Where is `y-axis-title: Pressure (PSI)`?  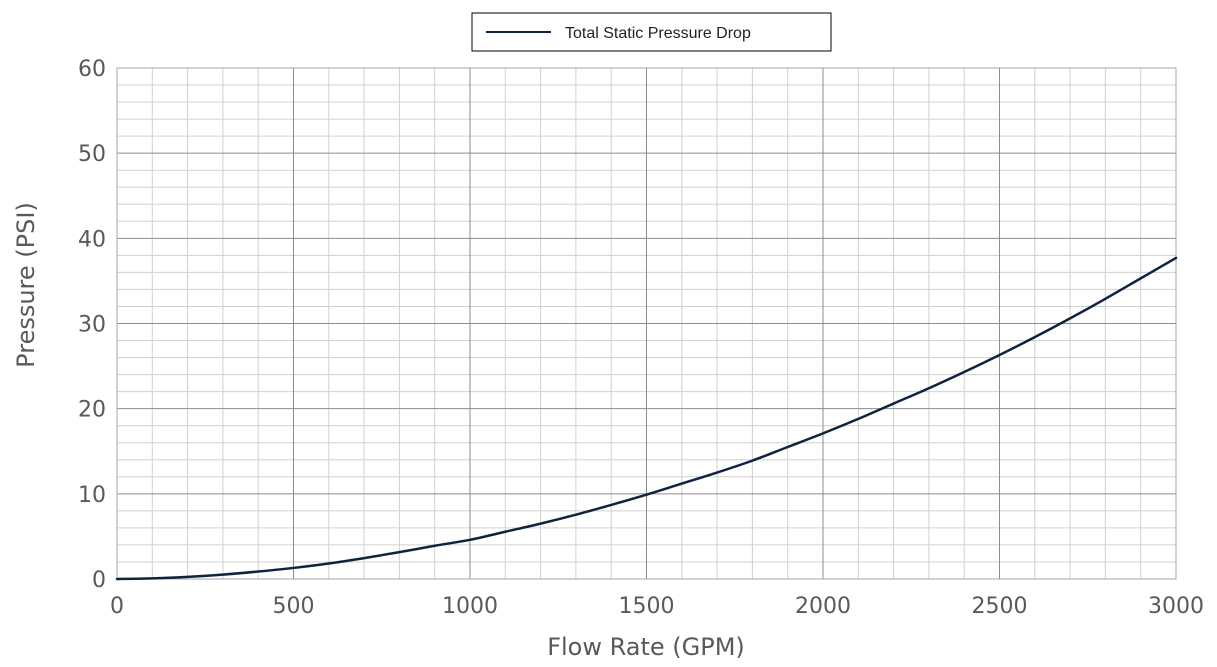
y-axis-title: Pressure (PSI) is located at coordinates (26, 285).